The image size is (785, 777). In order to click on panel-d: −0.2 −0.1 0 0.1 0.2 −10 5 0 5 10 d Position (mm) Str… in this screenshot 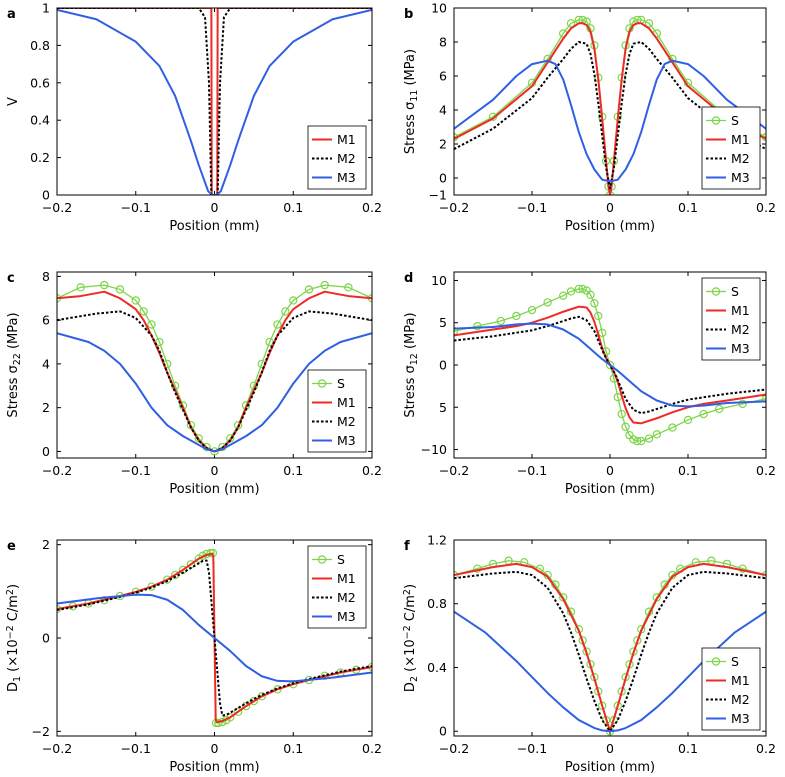, I will do `click(589, 384)`.